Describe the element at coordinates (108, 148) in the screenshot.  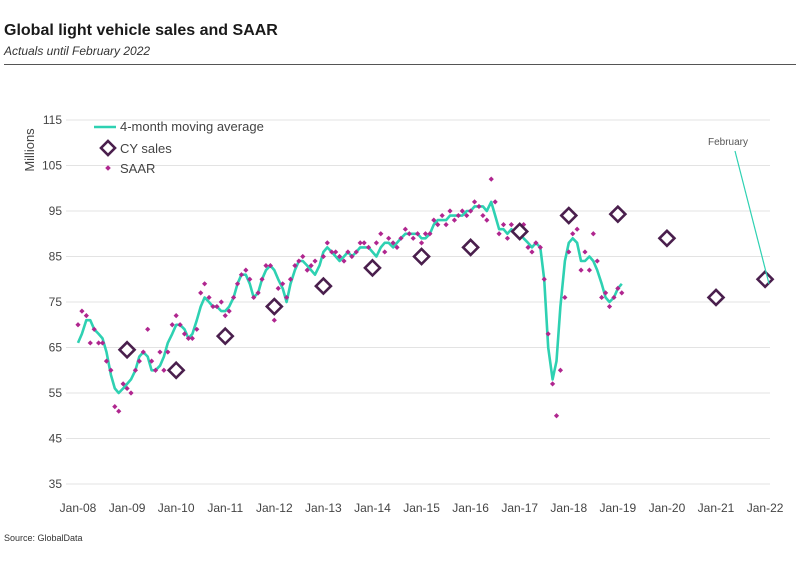
I see `legend-swatch-diamond` at that location.